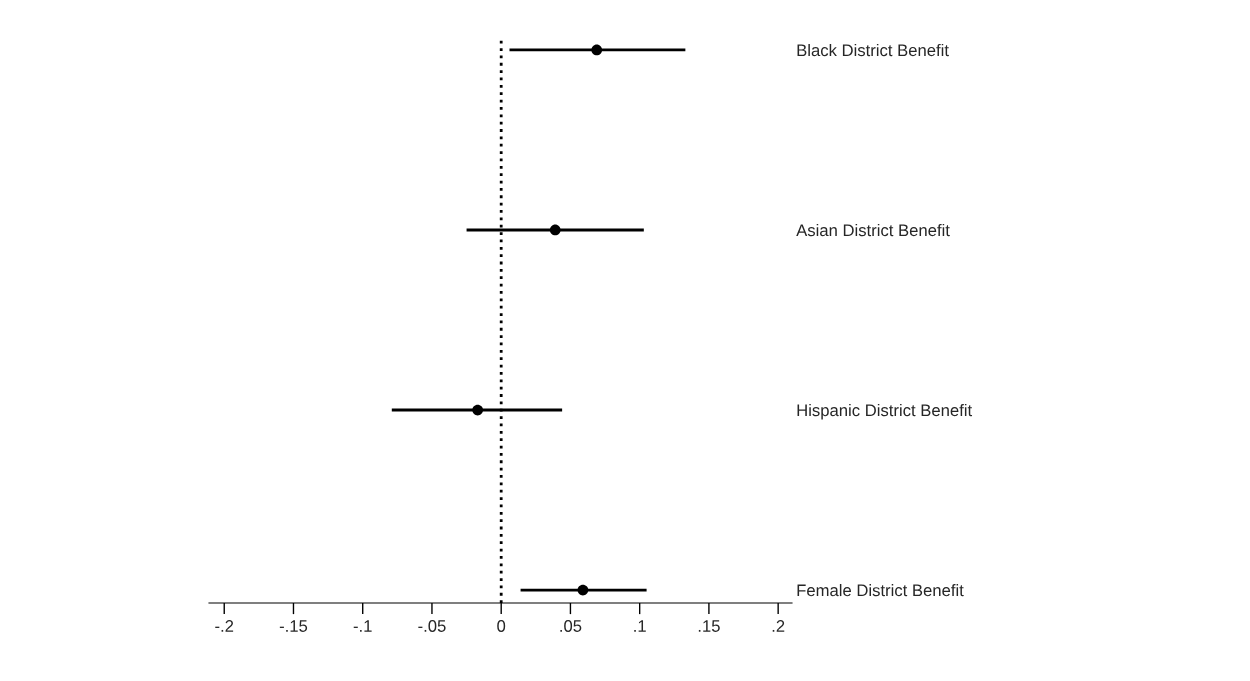  Describe the element at coordinates (880, 590) in the screenshot. I see `y-tick-label: Female District Benefit` at that location.